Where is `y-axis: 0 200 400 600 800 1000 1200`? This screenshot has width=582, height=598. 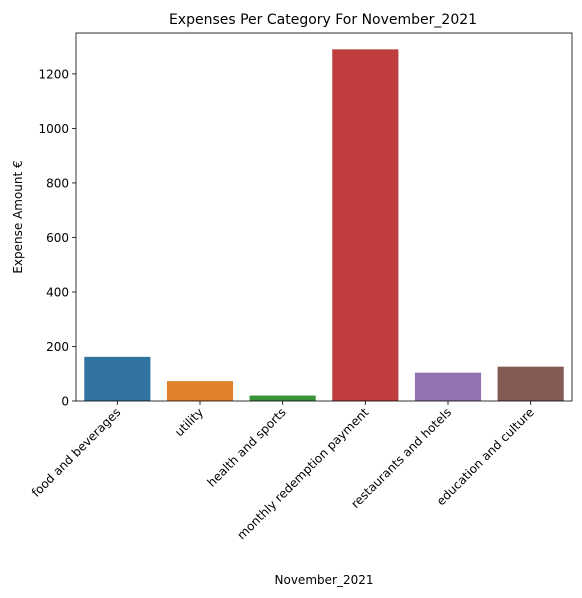
y-axis: 0 200 400 600 800 1000 1200 is located at coordinates (57, 238).